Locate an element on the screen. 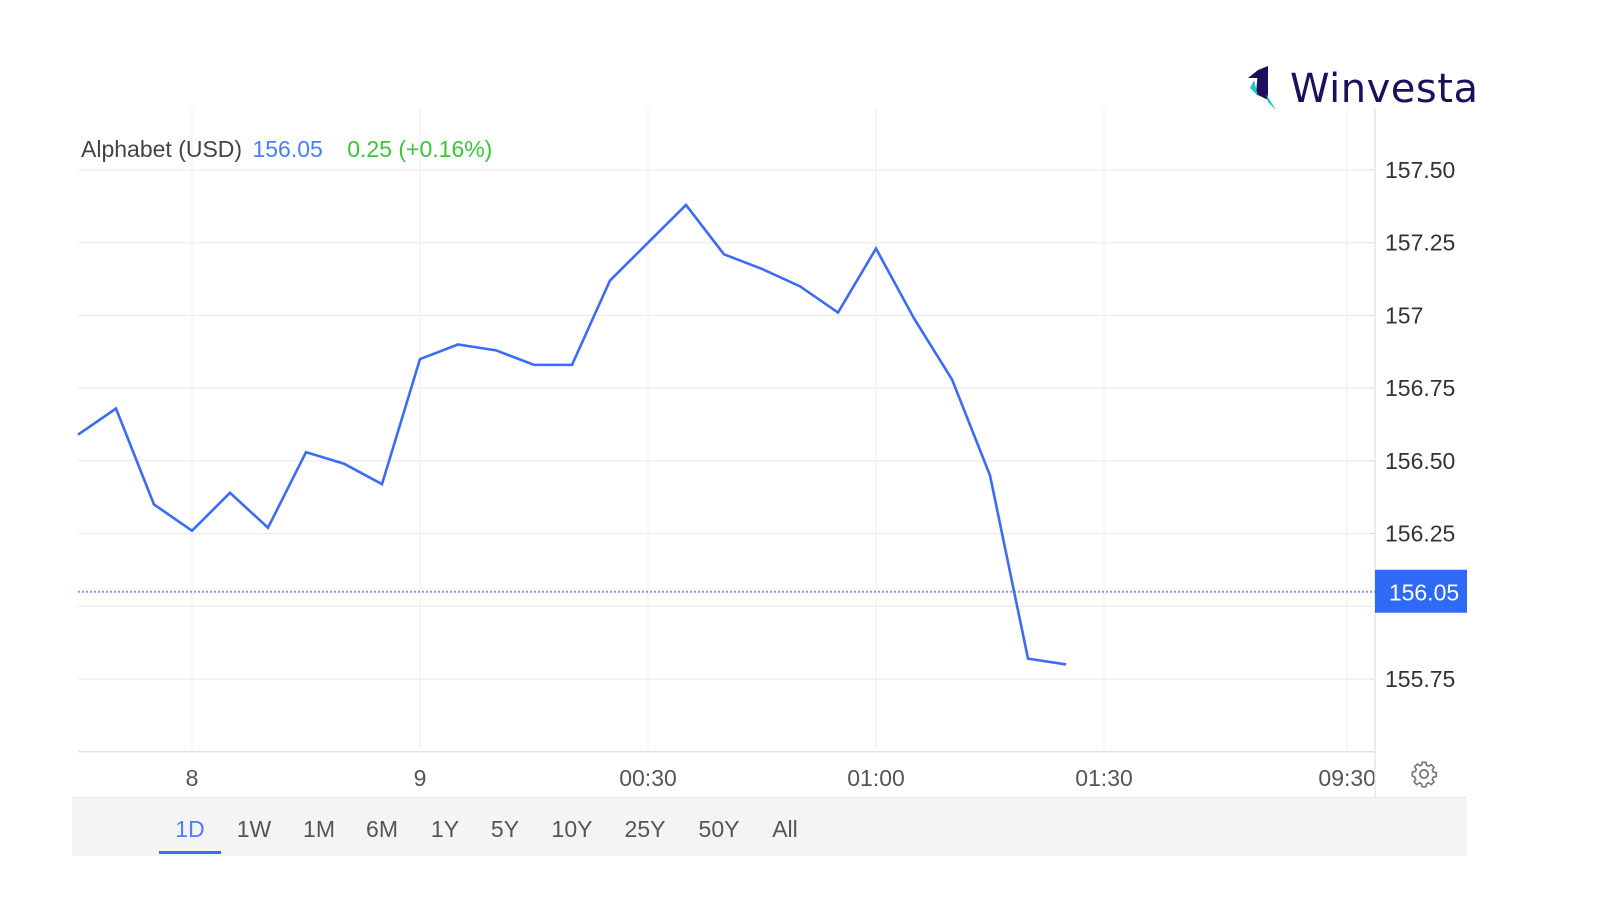 Image resolution: width=1600 pixels, height=900 pixels. x-tick-label: 01:00 is located at coordinates (876, 778).